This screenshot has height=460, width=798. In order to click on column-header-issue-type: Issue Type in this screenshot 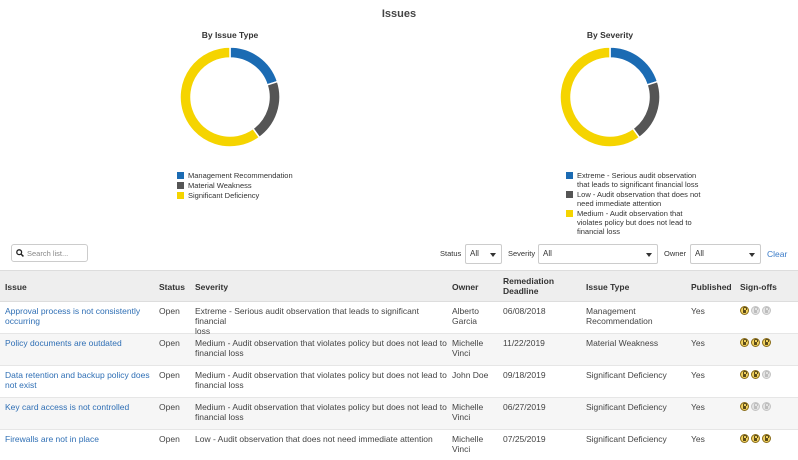, I will do `click(608, 287)`.